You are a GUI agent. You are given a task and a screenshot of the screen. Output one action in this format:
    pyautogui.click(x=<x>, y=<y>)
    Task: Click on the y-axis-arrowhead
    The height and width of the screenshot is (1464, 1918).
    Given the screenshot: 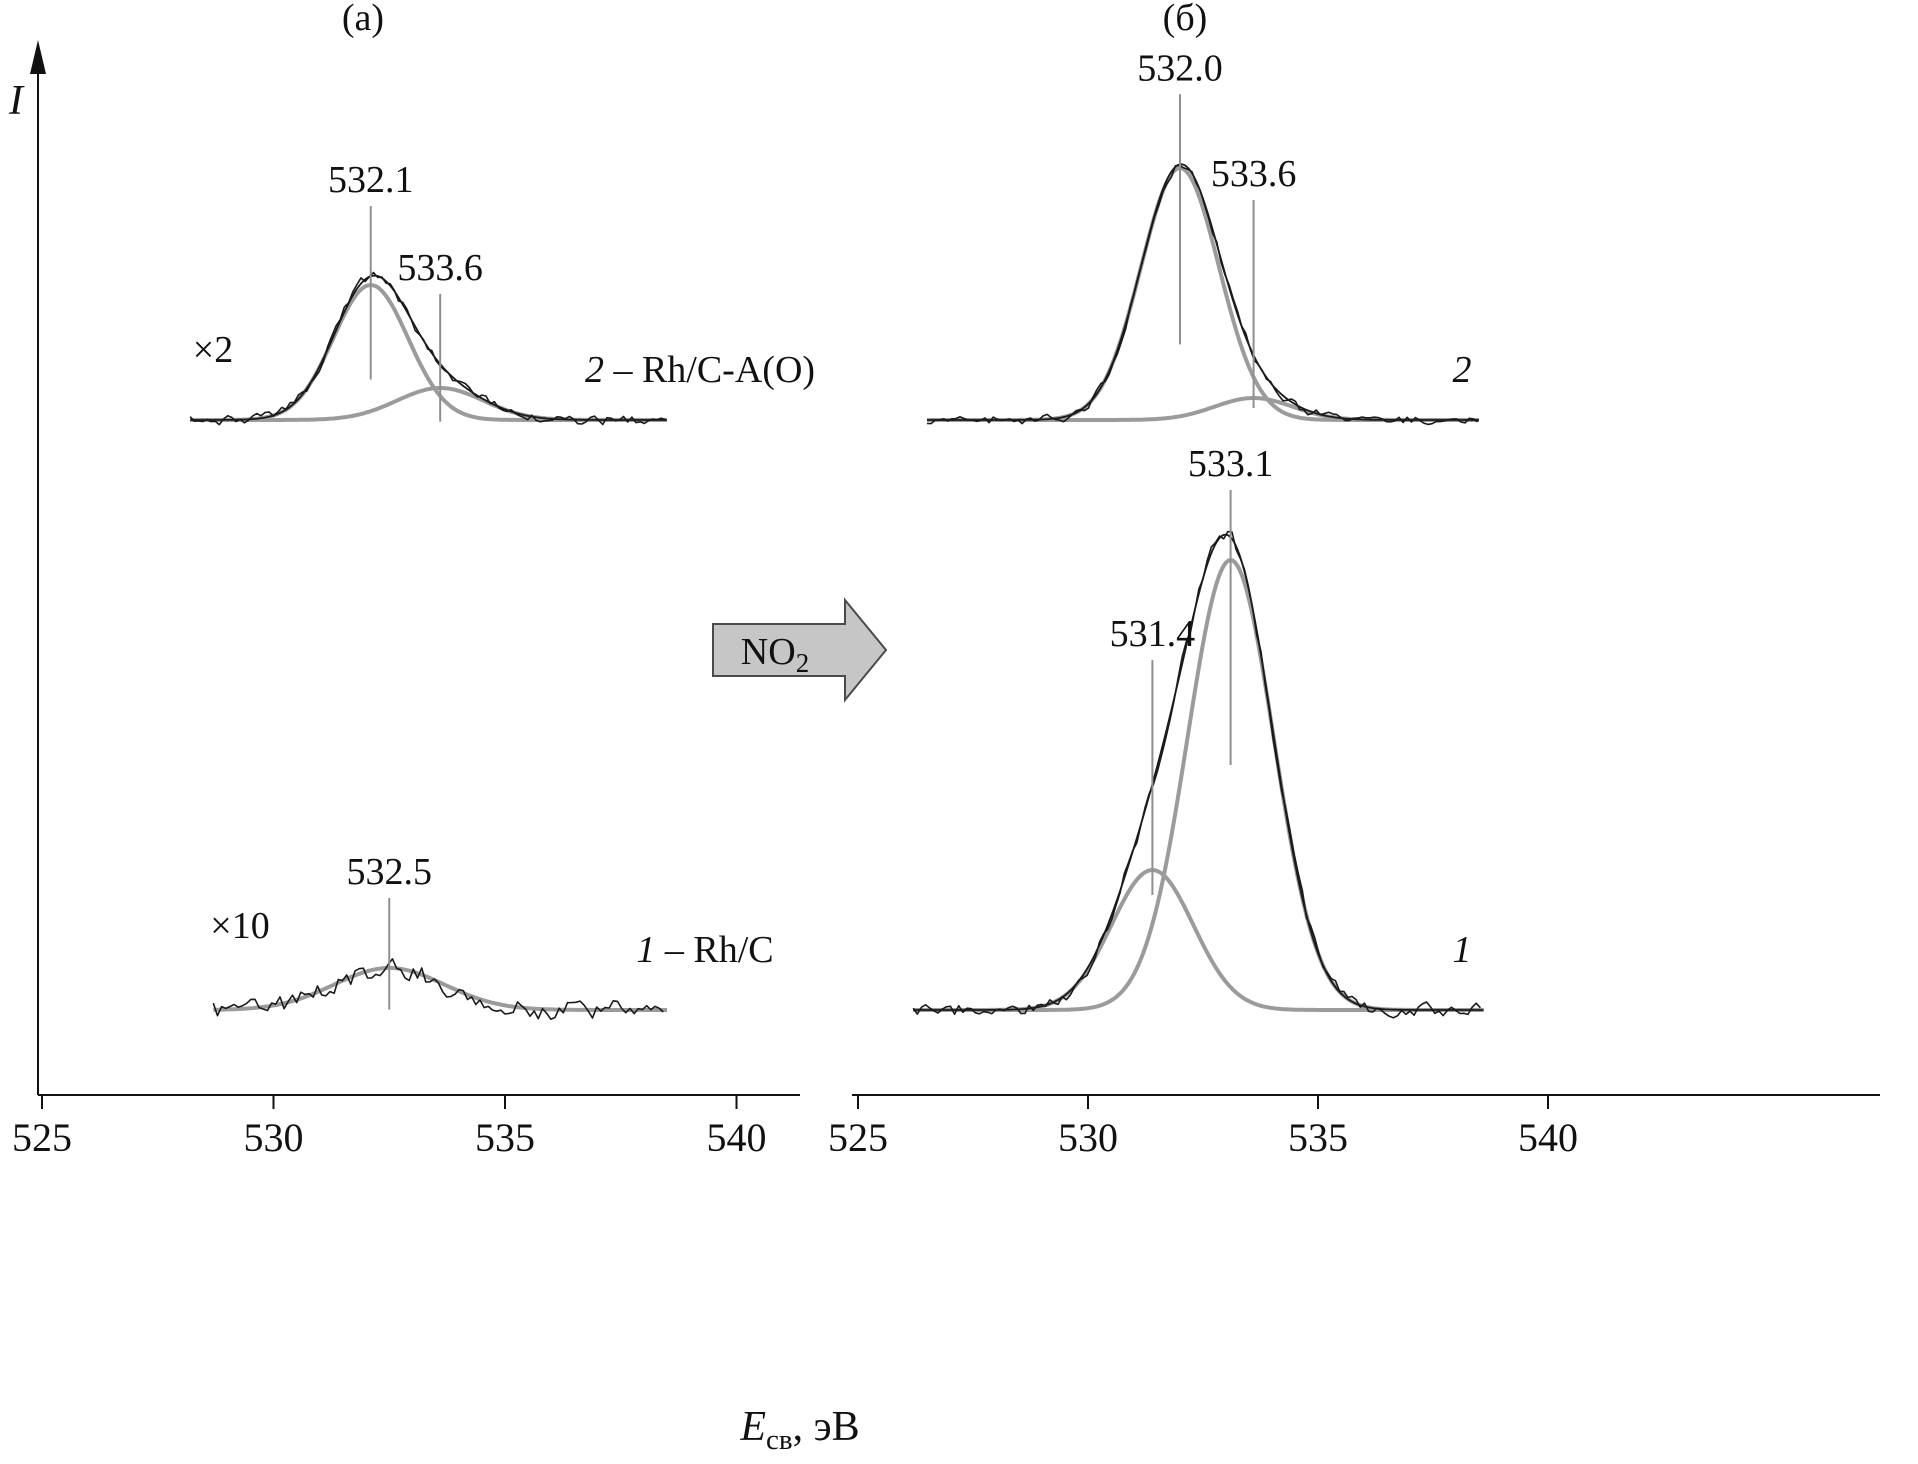 What is the action you would take?
    pyautogui.click(x=38, y=57)
    